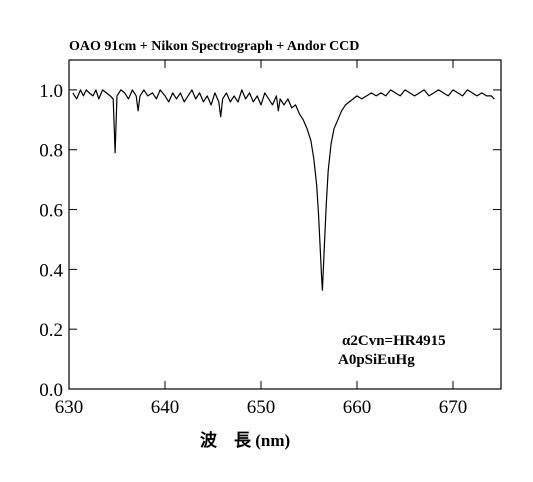  What do you see at coordinates (261, 407) in the screenshot?
I see `x-tick-label: 650` at bounding box center [261, 407].